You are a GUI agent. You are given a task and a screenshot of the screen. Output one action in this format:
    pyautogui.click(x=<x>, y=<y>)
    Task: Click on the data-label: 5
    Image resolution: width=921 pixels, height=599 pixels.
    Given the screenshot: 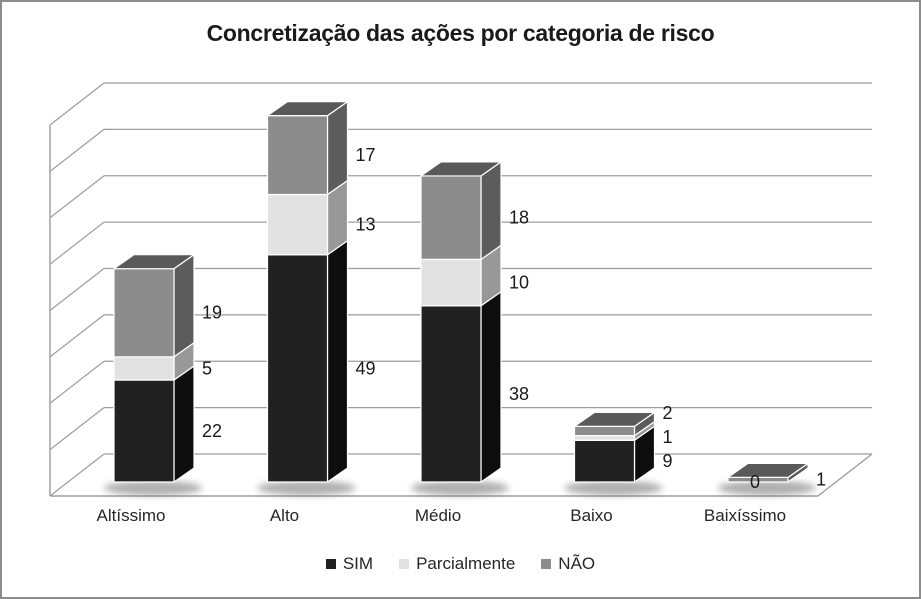 What is the action you would take?
    pyautogui.click(x=207, y=368)
    